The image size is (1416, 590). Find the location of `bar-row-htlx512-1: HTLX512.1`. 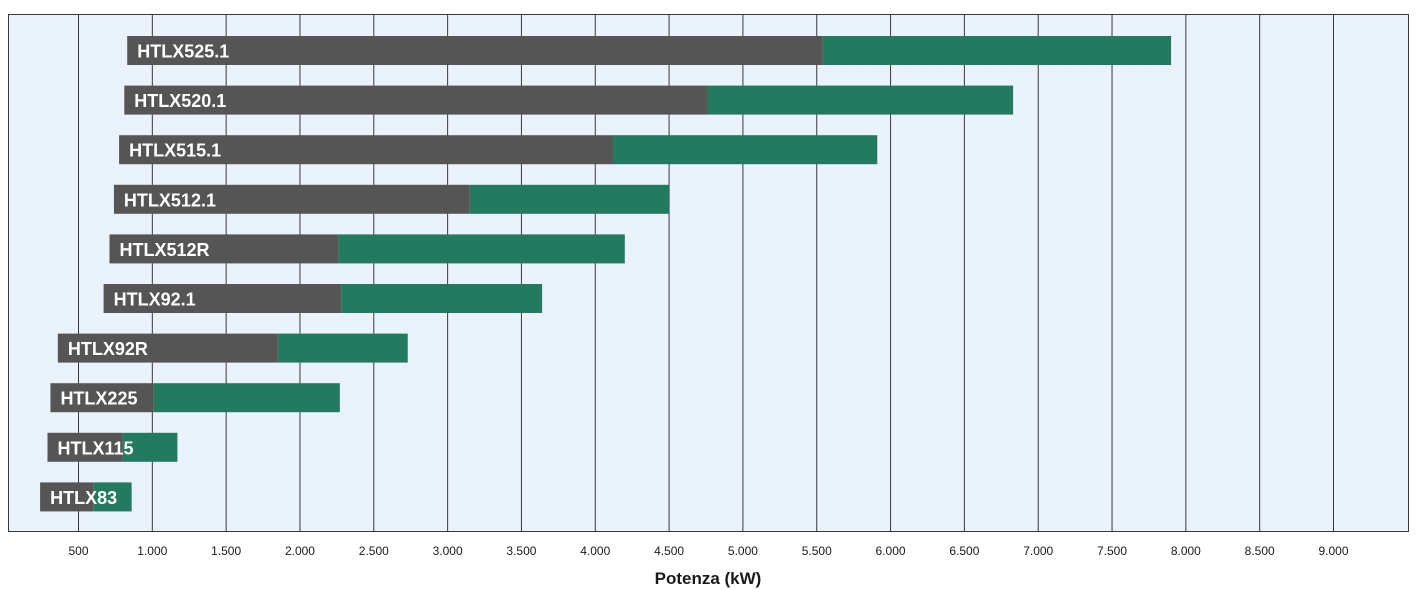

bar-row-htlx512-1: HTLX512.1 is located at coordinates (391, 199).